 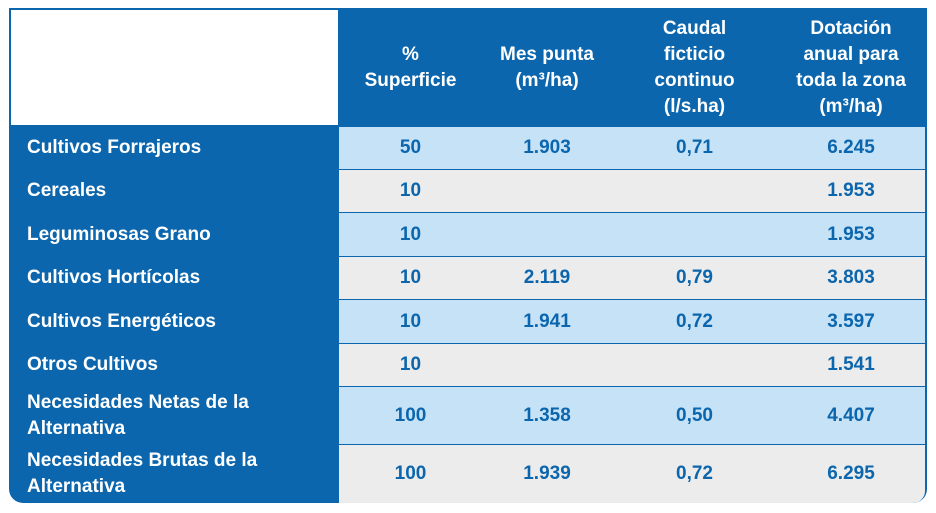 I want to click on header-line: Superficie, so click(x=410, y=80).